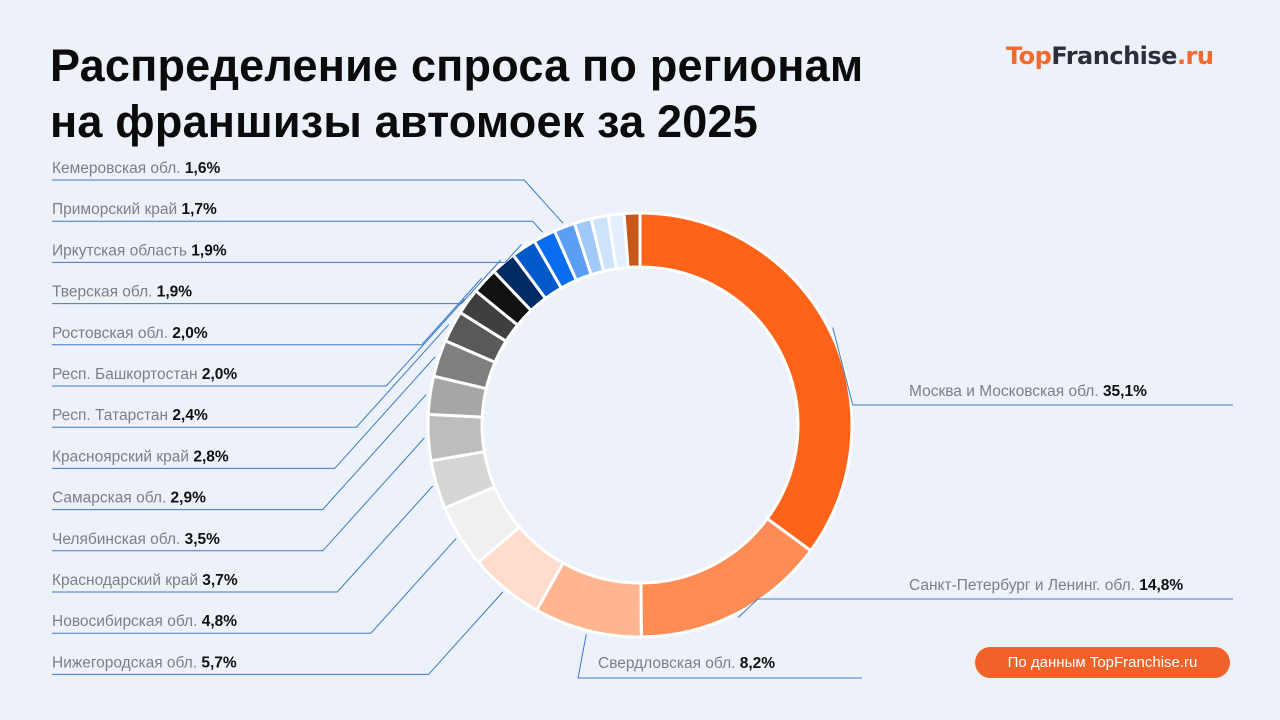 The image size is (1280, 720). What do you see at coordinates (126, 662) in the screenshot?
I see `slice-label-name: Нижегородская обл.` at bounding box center [126, 662].